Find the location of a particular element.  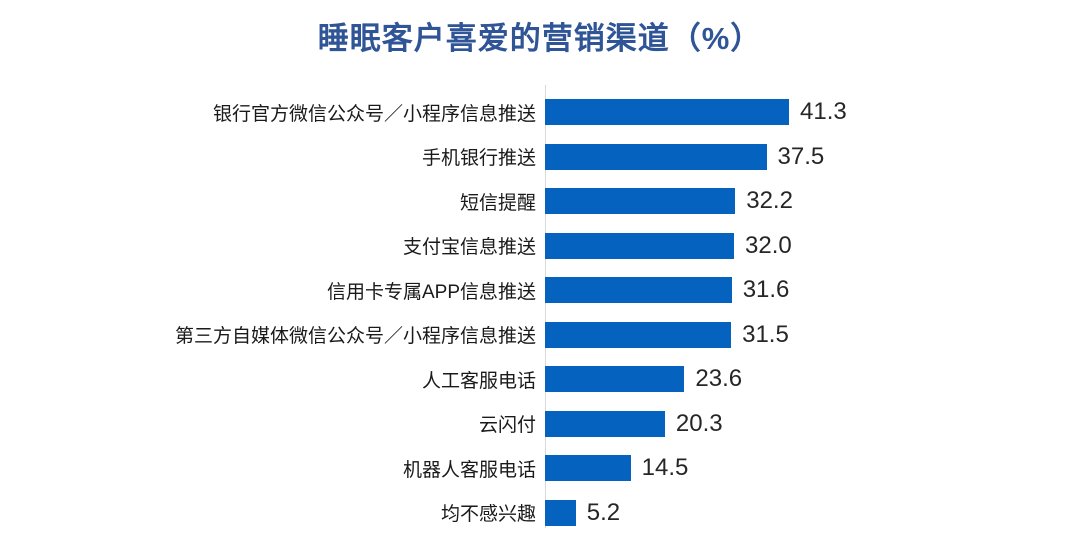

chart-row: 短信提醒 32.2 is located at coordinates (540, 201).